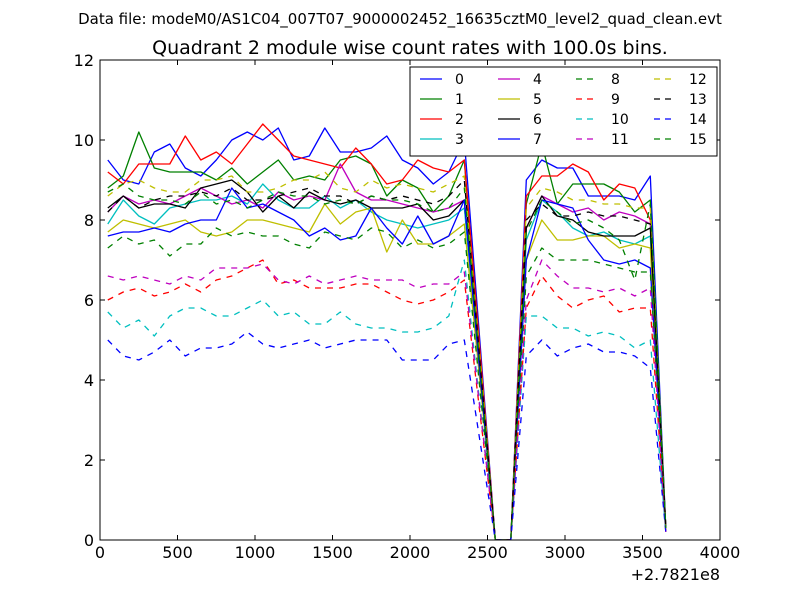  Describe the element at coordinates (537, 100) in the screenshot. I see `legend-label-5: 5` at that location.